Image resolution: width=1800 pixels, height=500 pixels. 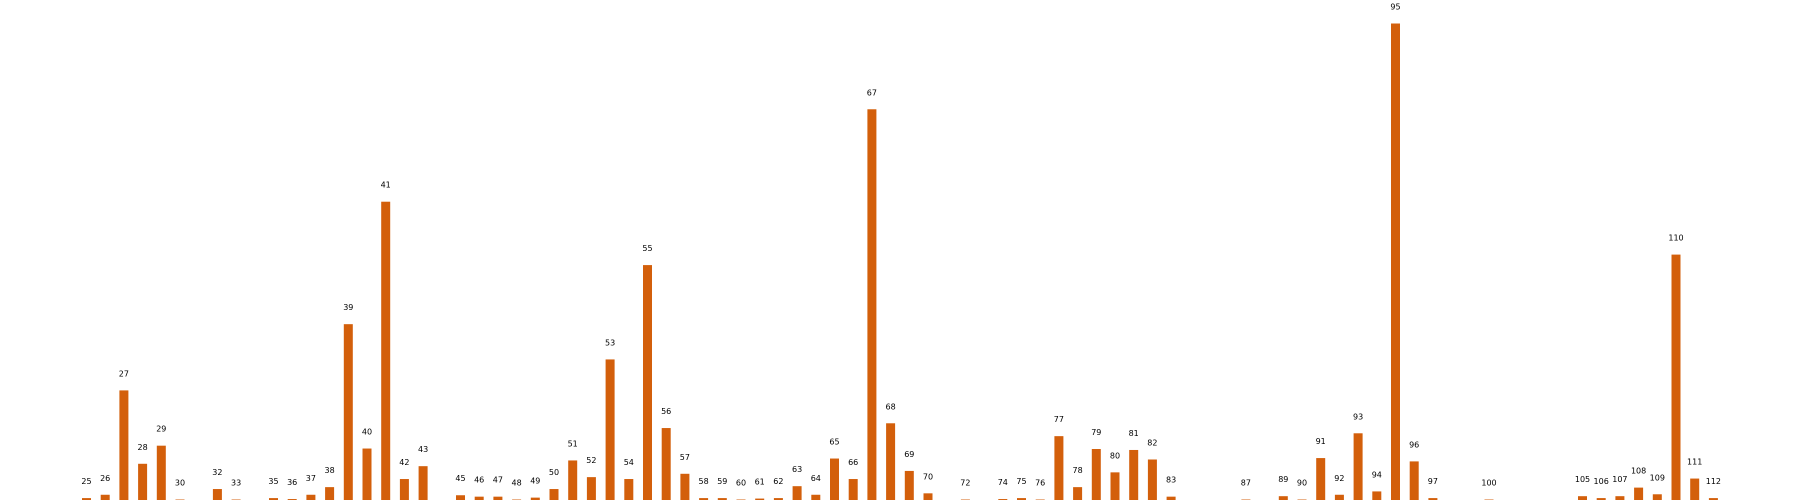 I want to click on bar-label: 112, so click(x=1713, y=481).